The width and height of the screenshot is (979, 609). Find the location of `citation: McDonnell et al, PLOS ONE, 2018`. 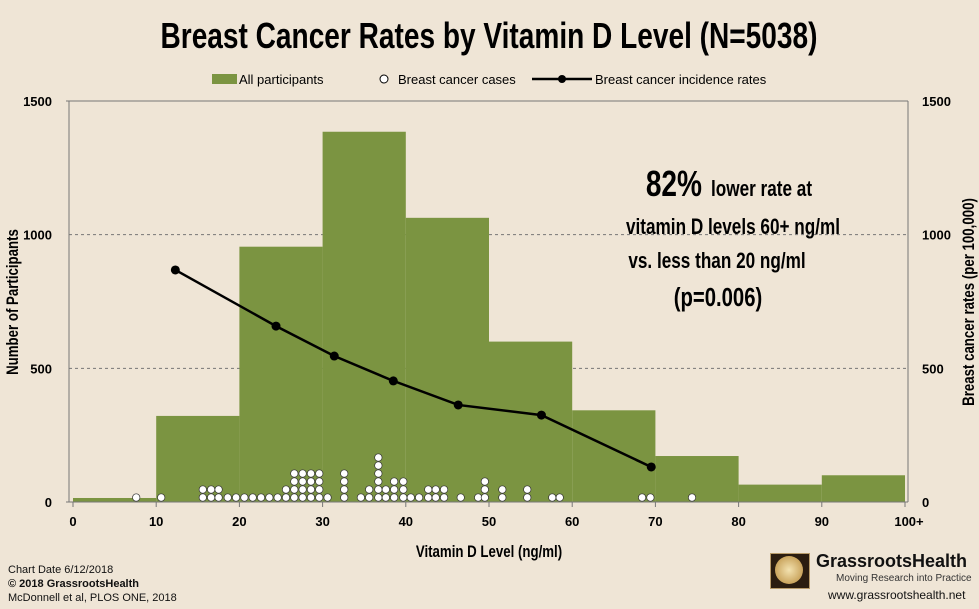

citation: McDonnell et al, PLOS ONE, 2018 is located at coordinates (92, 598).